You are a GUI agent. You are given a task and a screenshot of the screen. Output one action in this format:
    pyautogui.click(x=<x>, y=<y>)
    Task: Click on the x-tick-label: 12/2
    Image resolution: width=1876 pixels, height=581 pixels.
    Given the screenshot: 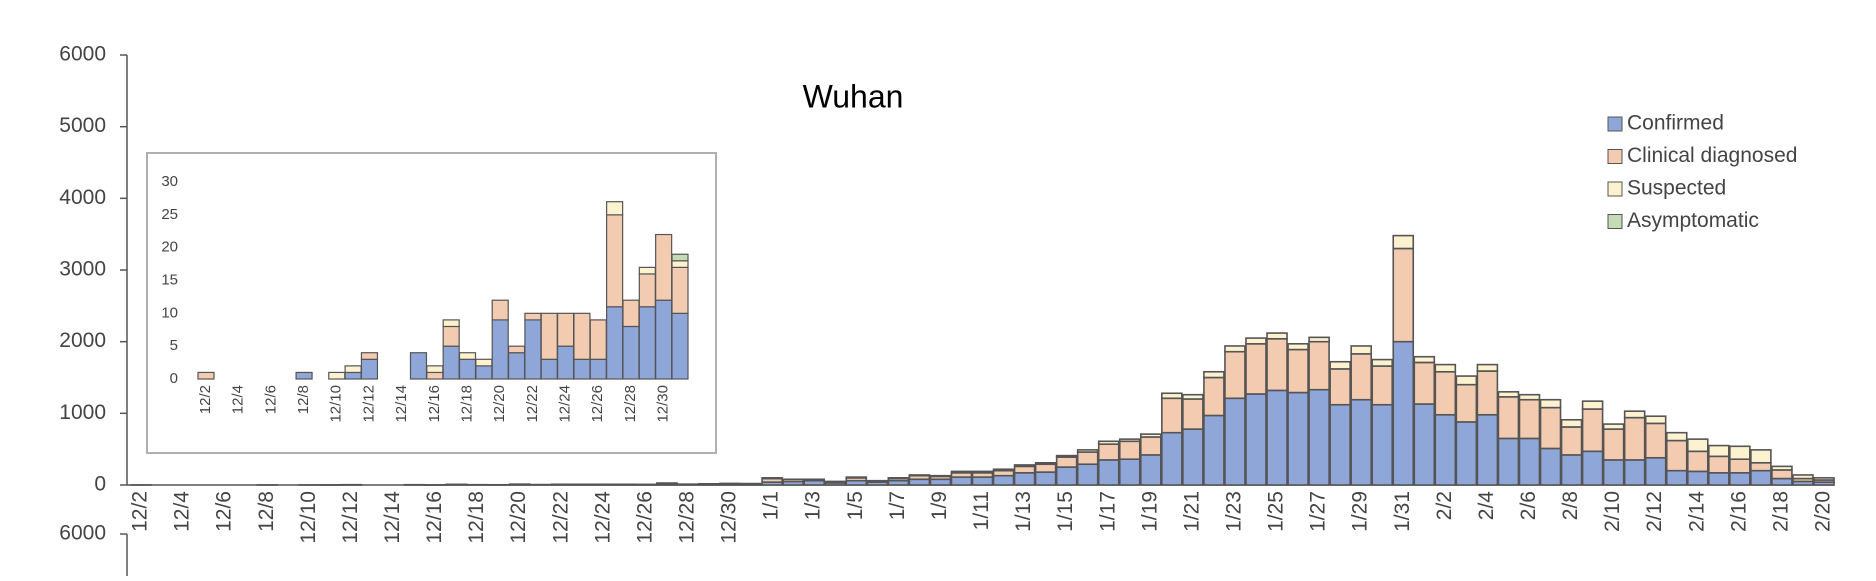 What is the action you would take?
    pyautogui.click(x=205, y=399)
    